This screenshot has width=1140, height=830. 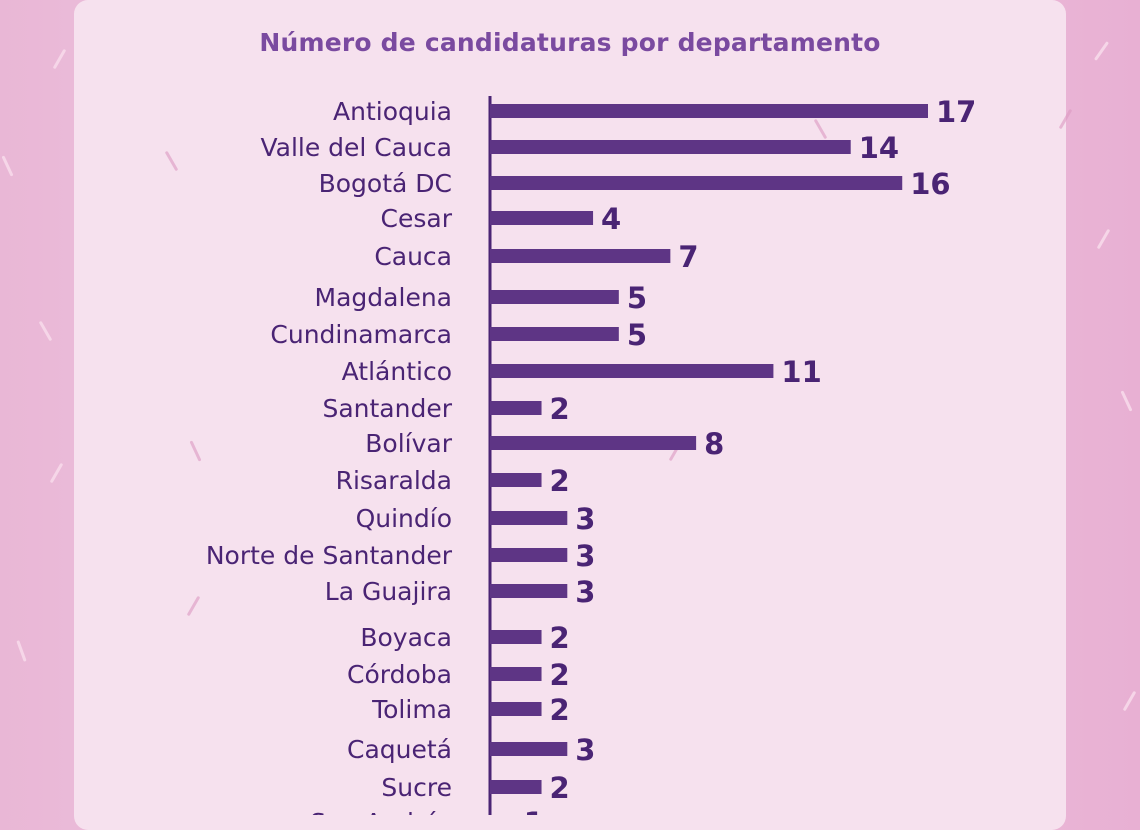 I want to click on value-label: 11, so click(x=801, y=372).